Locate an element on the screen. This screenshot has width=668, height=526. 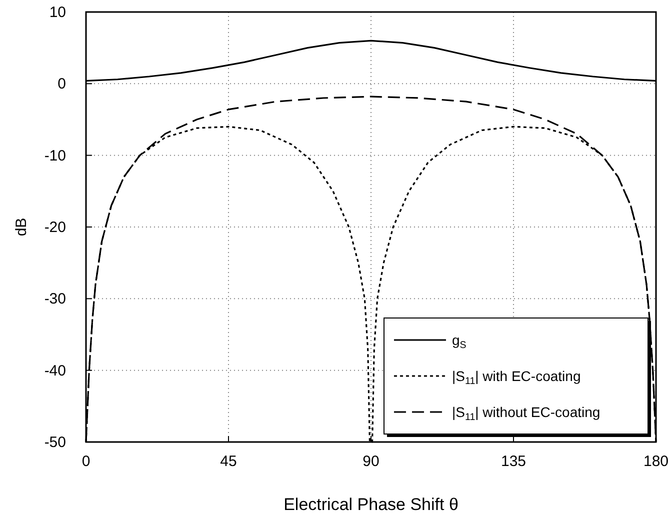
x-tick-label: 180 is located at coordinates (655, 461).